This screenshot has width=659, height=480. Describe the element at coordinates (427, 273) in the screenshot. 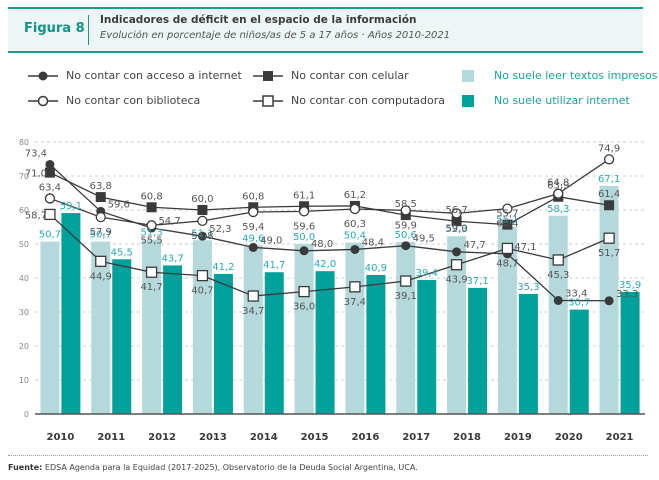

I see `bar-value-label: 39,4` at that location.